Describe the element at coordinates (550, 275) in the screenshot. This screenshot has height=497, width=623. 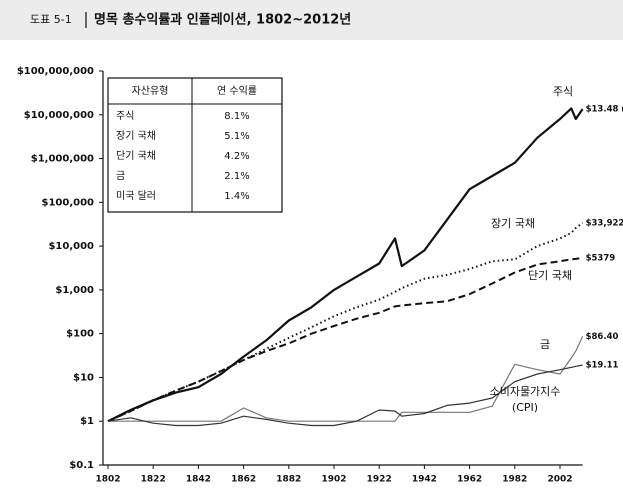
I see `series-name: 단기 국채` at that location.